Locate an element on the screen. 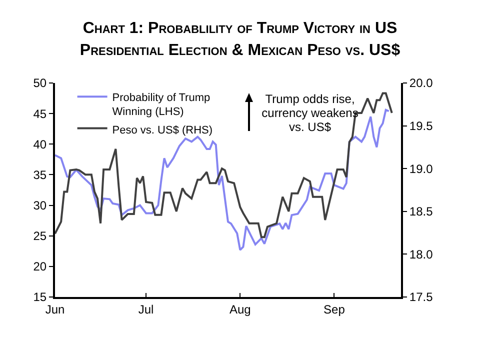 Image resolution: width=480 pixels, height=337 pixels. x-tick-label: Jun is located at coordinates (55, 309).